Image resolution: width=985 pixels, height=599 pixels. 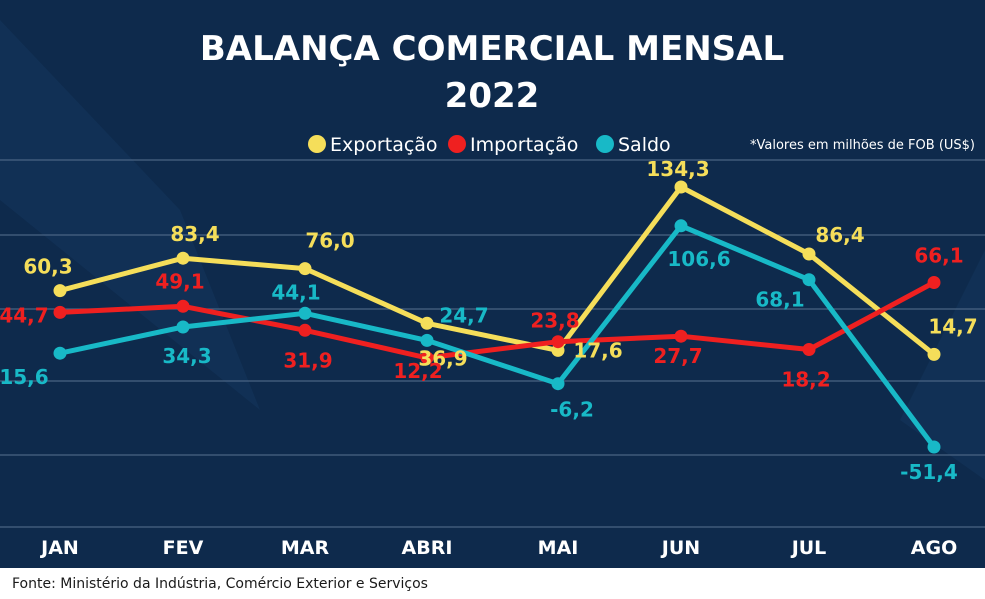 I want to click on label-importacao-abri: 12,2, so click(x=417, y=371).